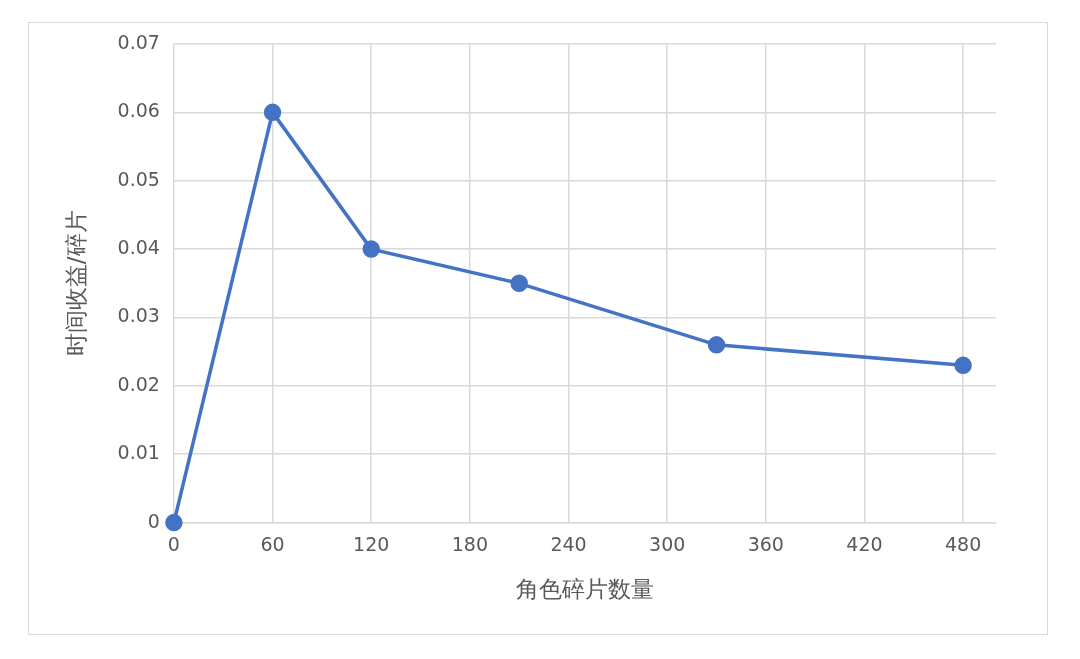  I want to click on y-tick-label: 0.07, so click(138, 41).